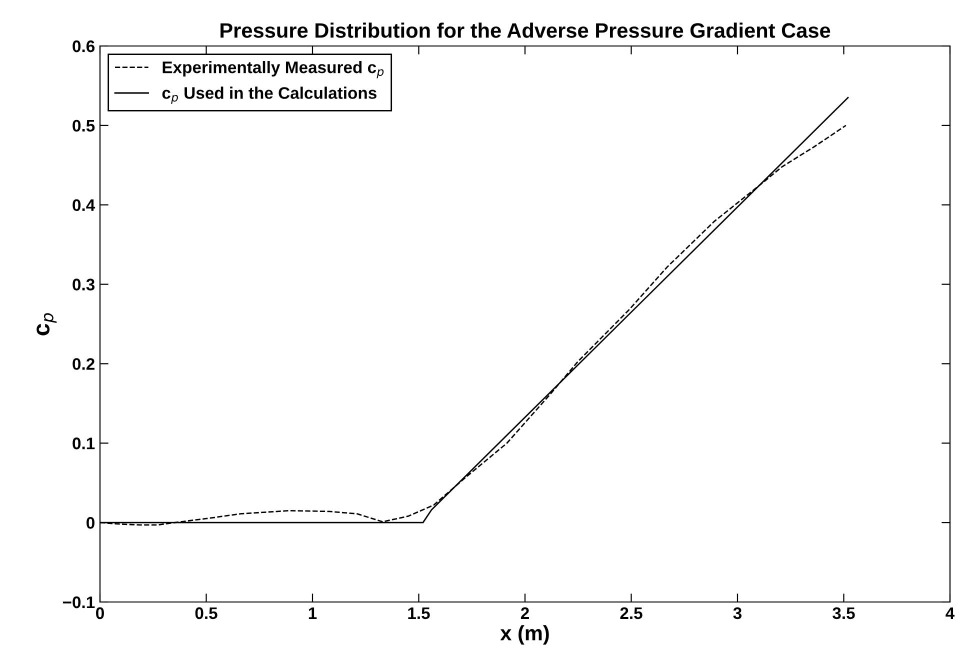 The height and width of the screenshot is (663, 959). Describe the element at coordinates (950, 613) in the screenshot. I see `x-tick-label: 4` at that location.